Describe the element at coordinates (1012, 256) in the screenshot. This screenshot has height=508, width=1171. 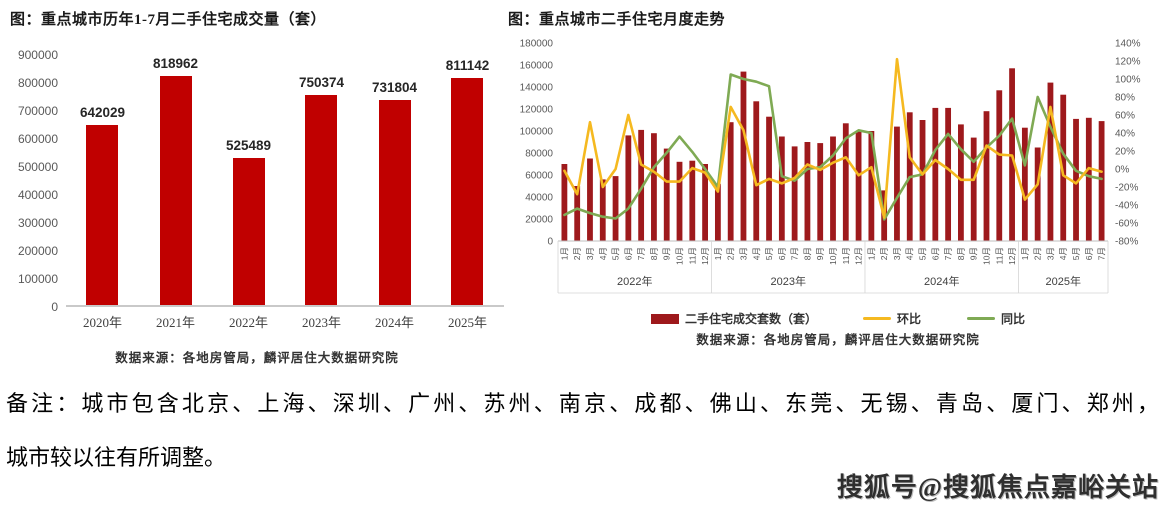
I see `month-tick-label: 12月` at that location.